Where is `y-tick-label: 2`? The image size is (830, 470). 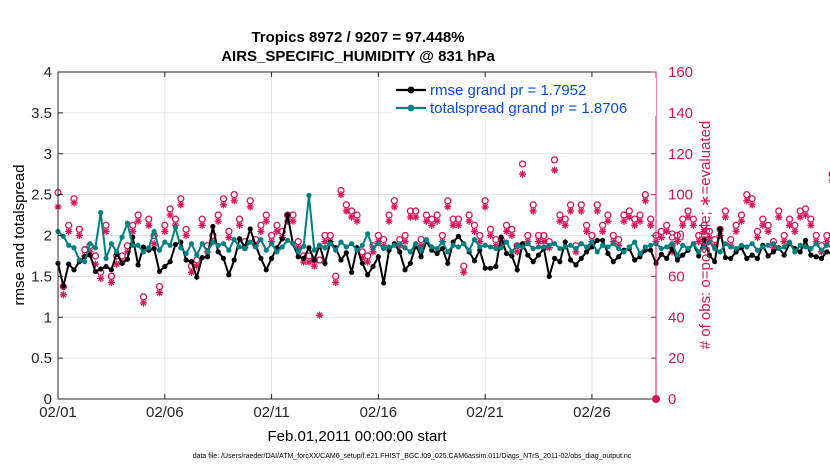
y-tick-label: 2 is located at coordinates (48, 236).